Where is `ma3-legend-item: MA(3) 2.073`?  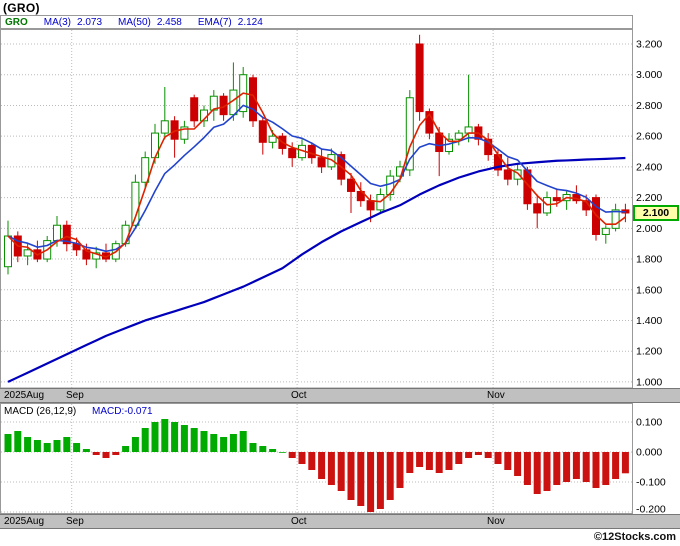 ma3-legend-item: MA(3) 2.073 is located at coordinates (73, 22).